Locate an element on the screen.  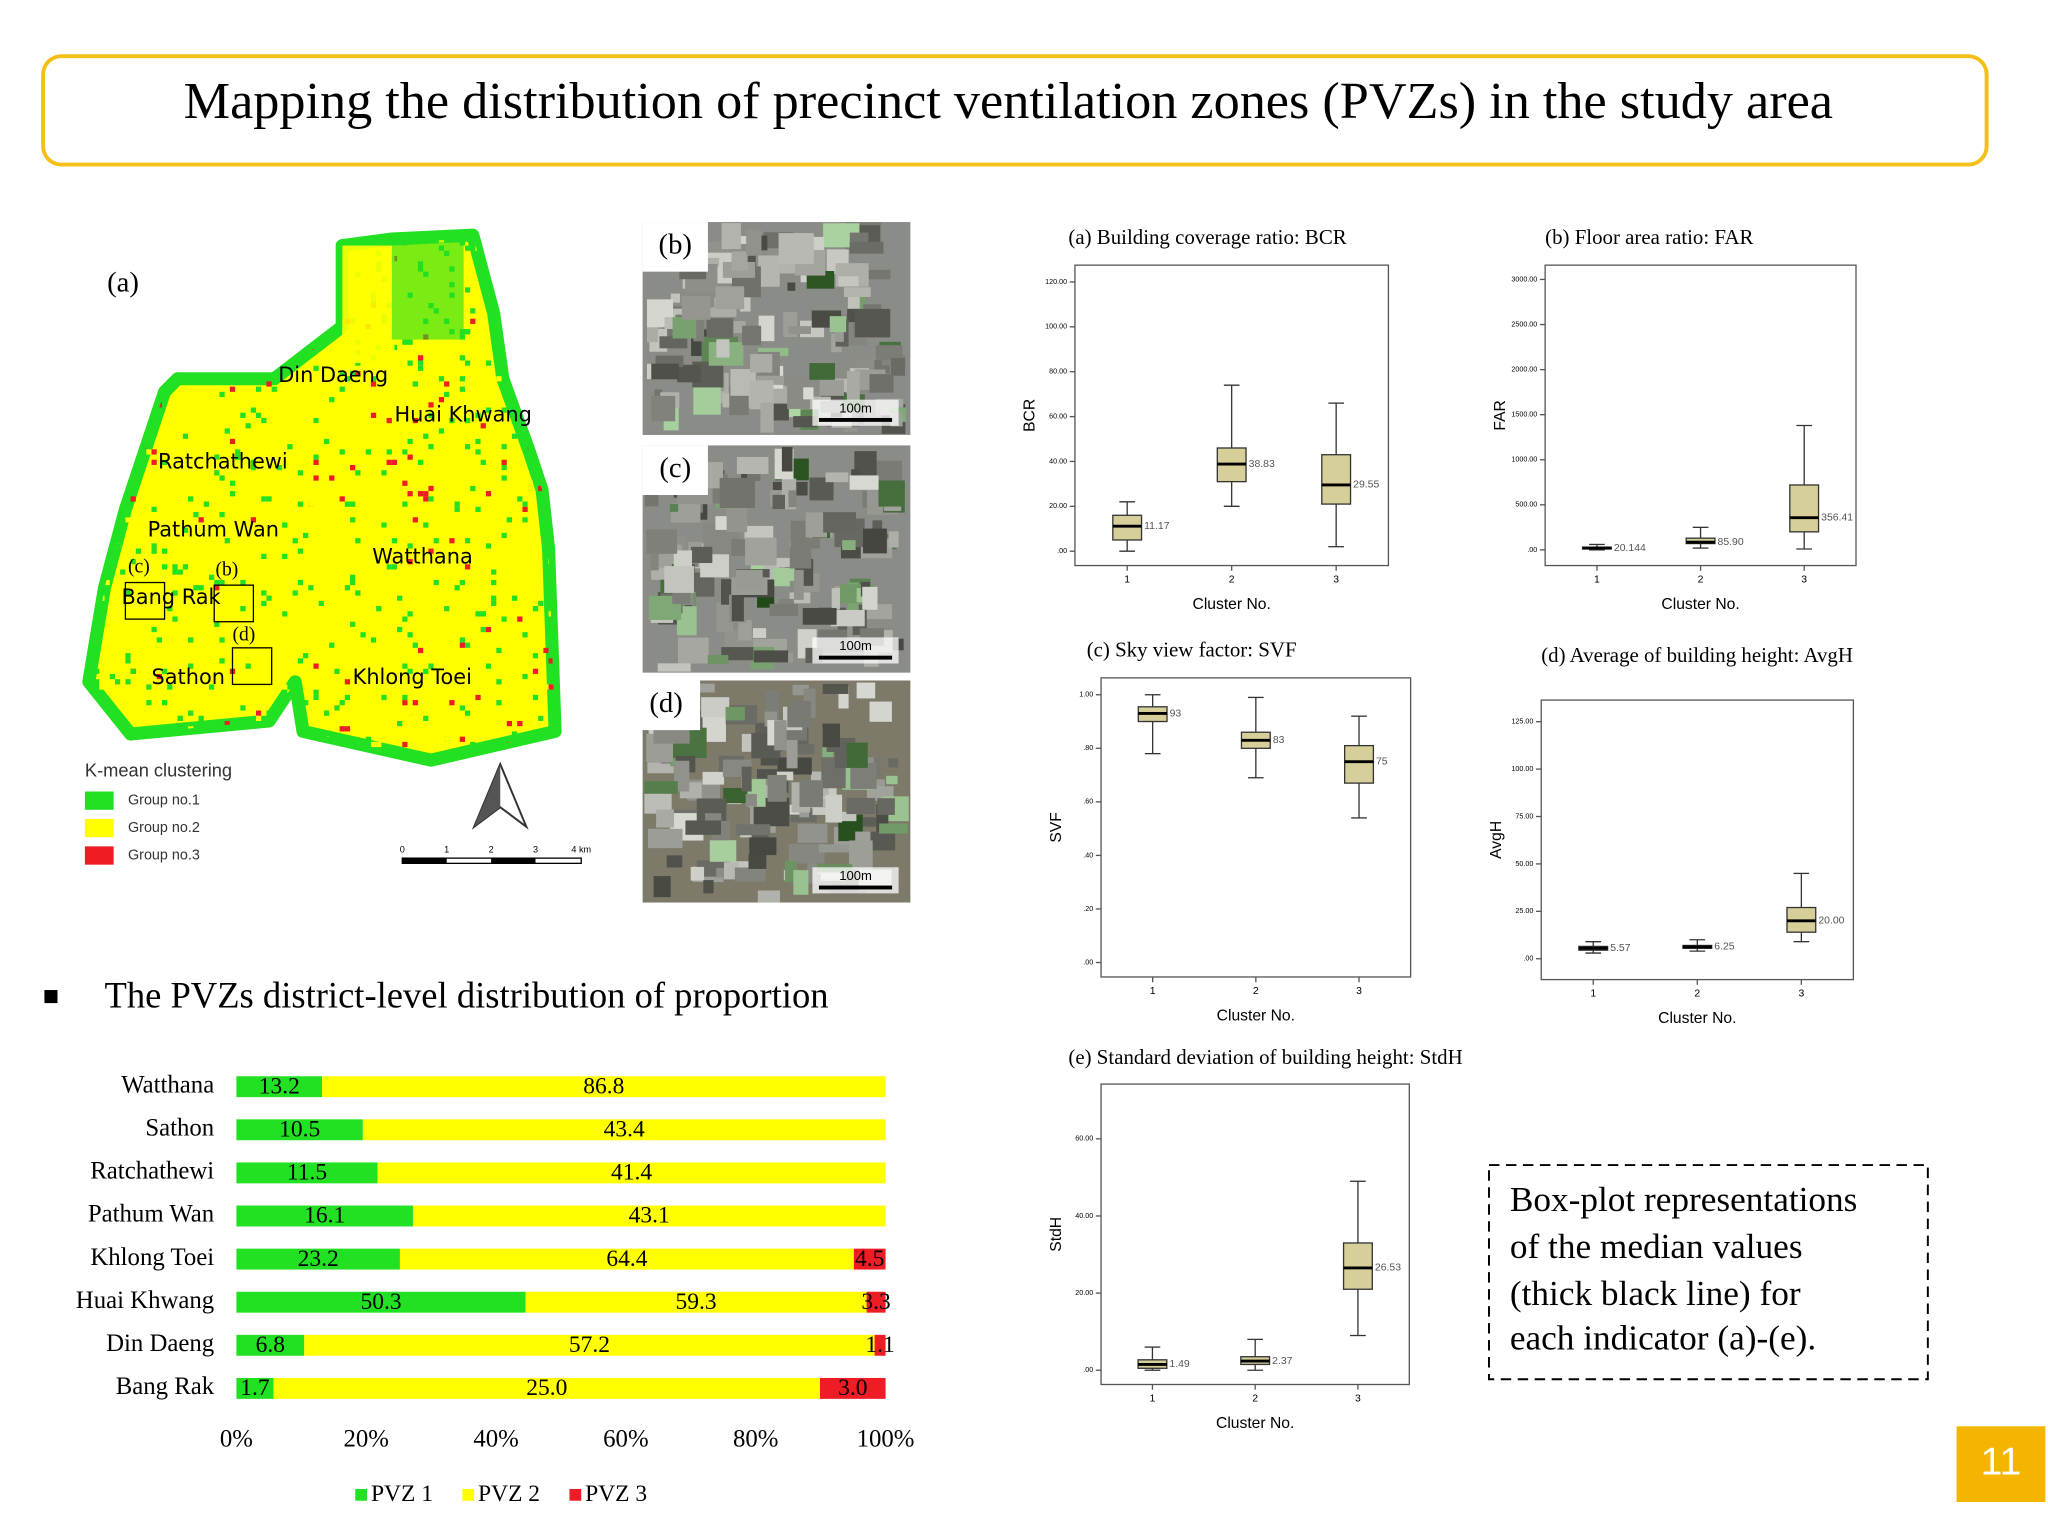
bar-value-label: 10.5 is located at coordinates (299, 1129).